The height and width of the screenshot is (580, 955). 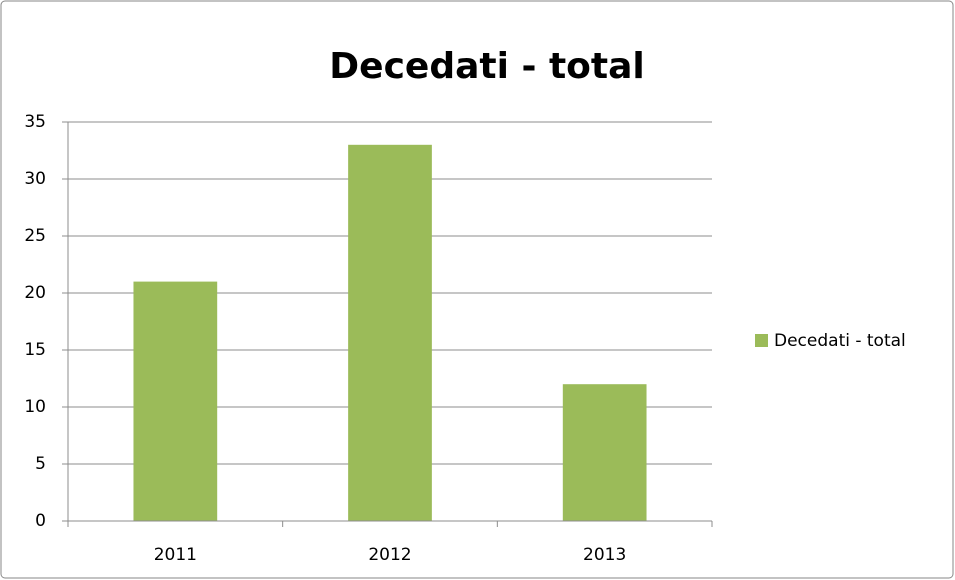 I want to click on y-tick-label: 35, so click(x=35, y=122).